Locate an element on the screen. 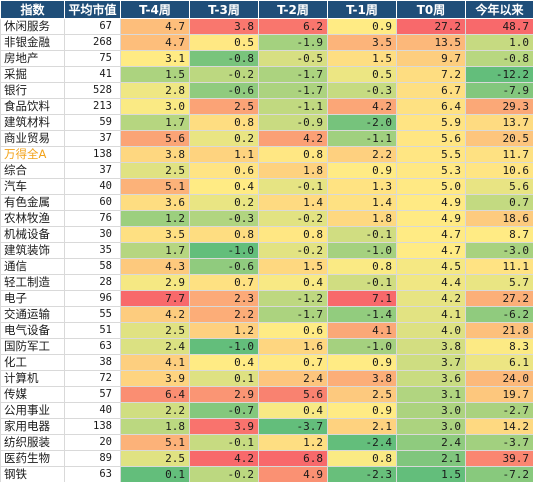  column-header-t2: T-2周 is located at coordinates (293, 9).